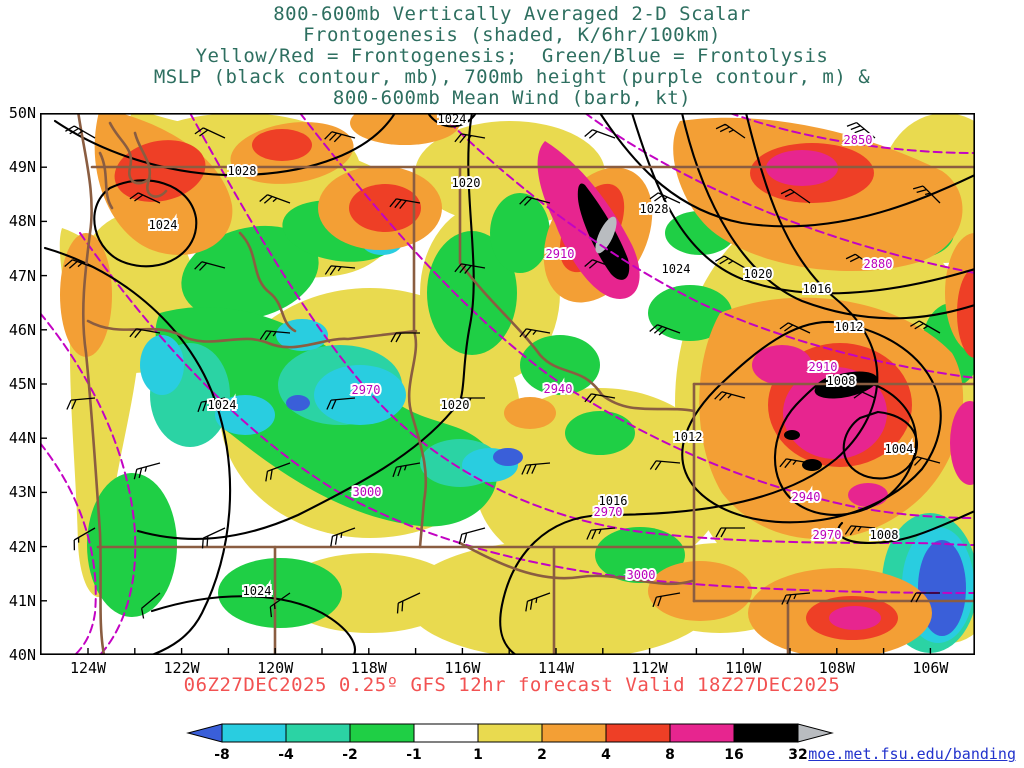 The image size is (1024, 768). I want to click on mslp-contour-label: 1004, so click(899, 449).